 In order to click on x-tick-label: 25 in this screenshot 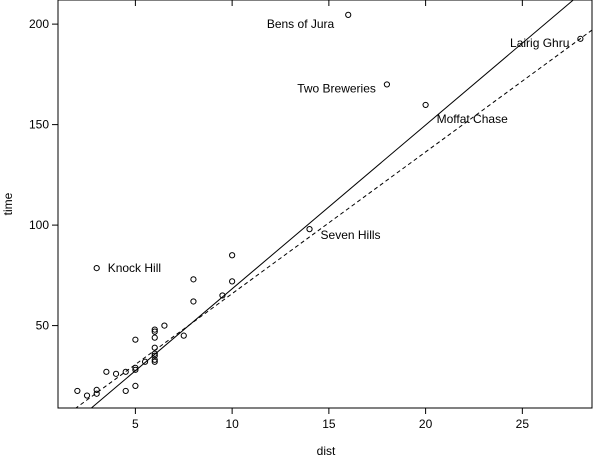, I will do `click(523, 424)`.